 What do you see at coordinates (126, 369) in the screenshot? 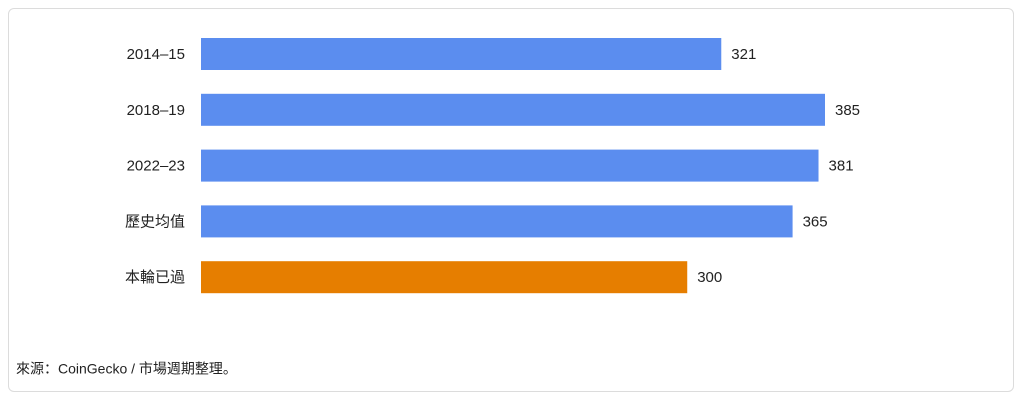
I see `source-note: 來源：CoinGecko / 市場週期整理。` at bounding box center [126, 369].